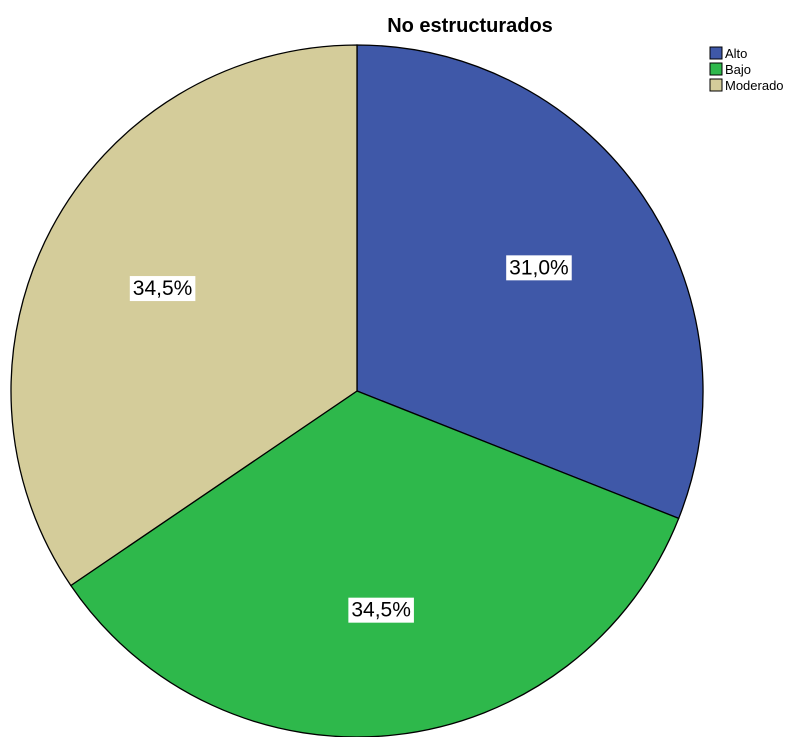 The height and width of the screenshot is (737, 801). What do you see at coordinates (738, 69) in the screenshot?
I see `legend-label-bajo: Bajo` at bounding box center [738, 69].